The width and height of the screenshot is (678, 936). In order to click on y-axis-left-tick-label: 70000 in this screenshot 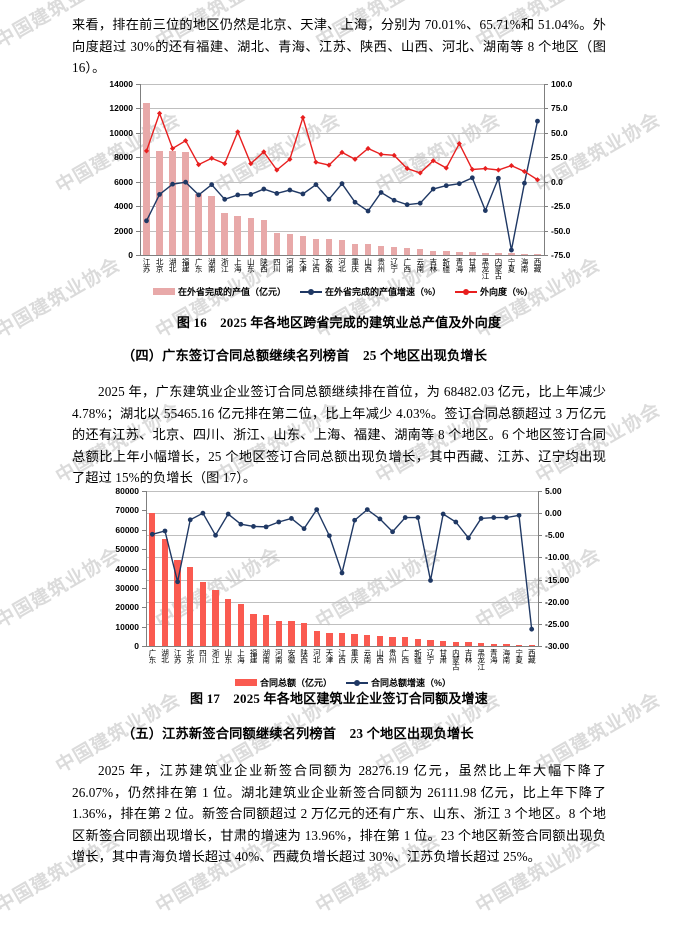, I will do `click(127, 510)`.